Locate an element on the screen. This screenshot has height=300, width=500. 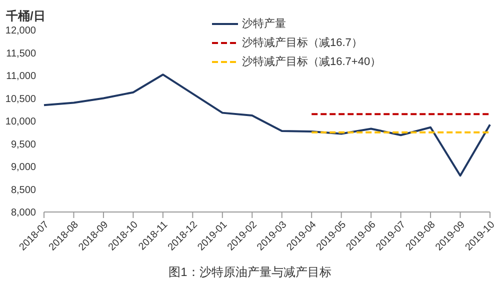
y-tick-label: 12,000 is located at coordinates (20, 31).